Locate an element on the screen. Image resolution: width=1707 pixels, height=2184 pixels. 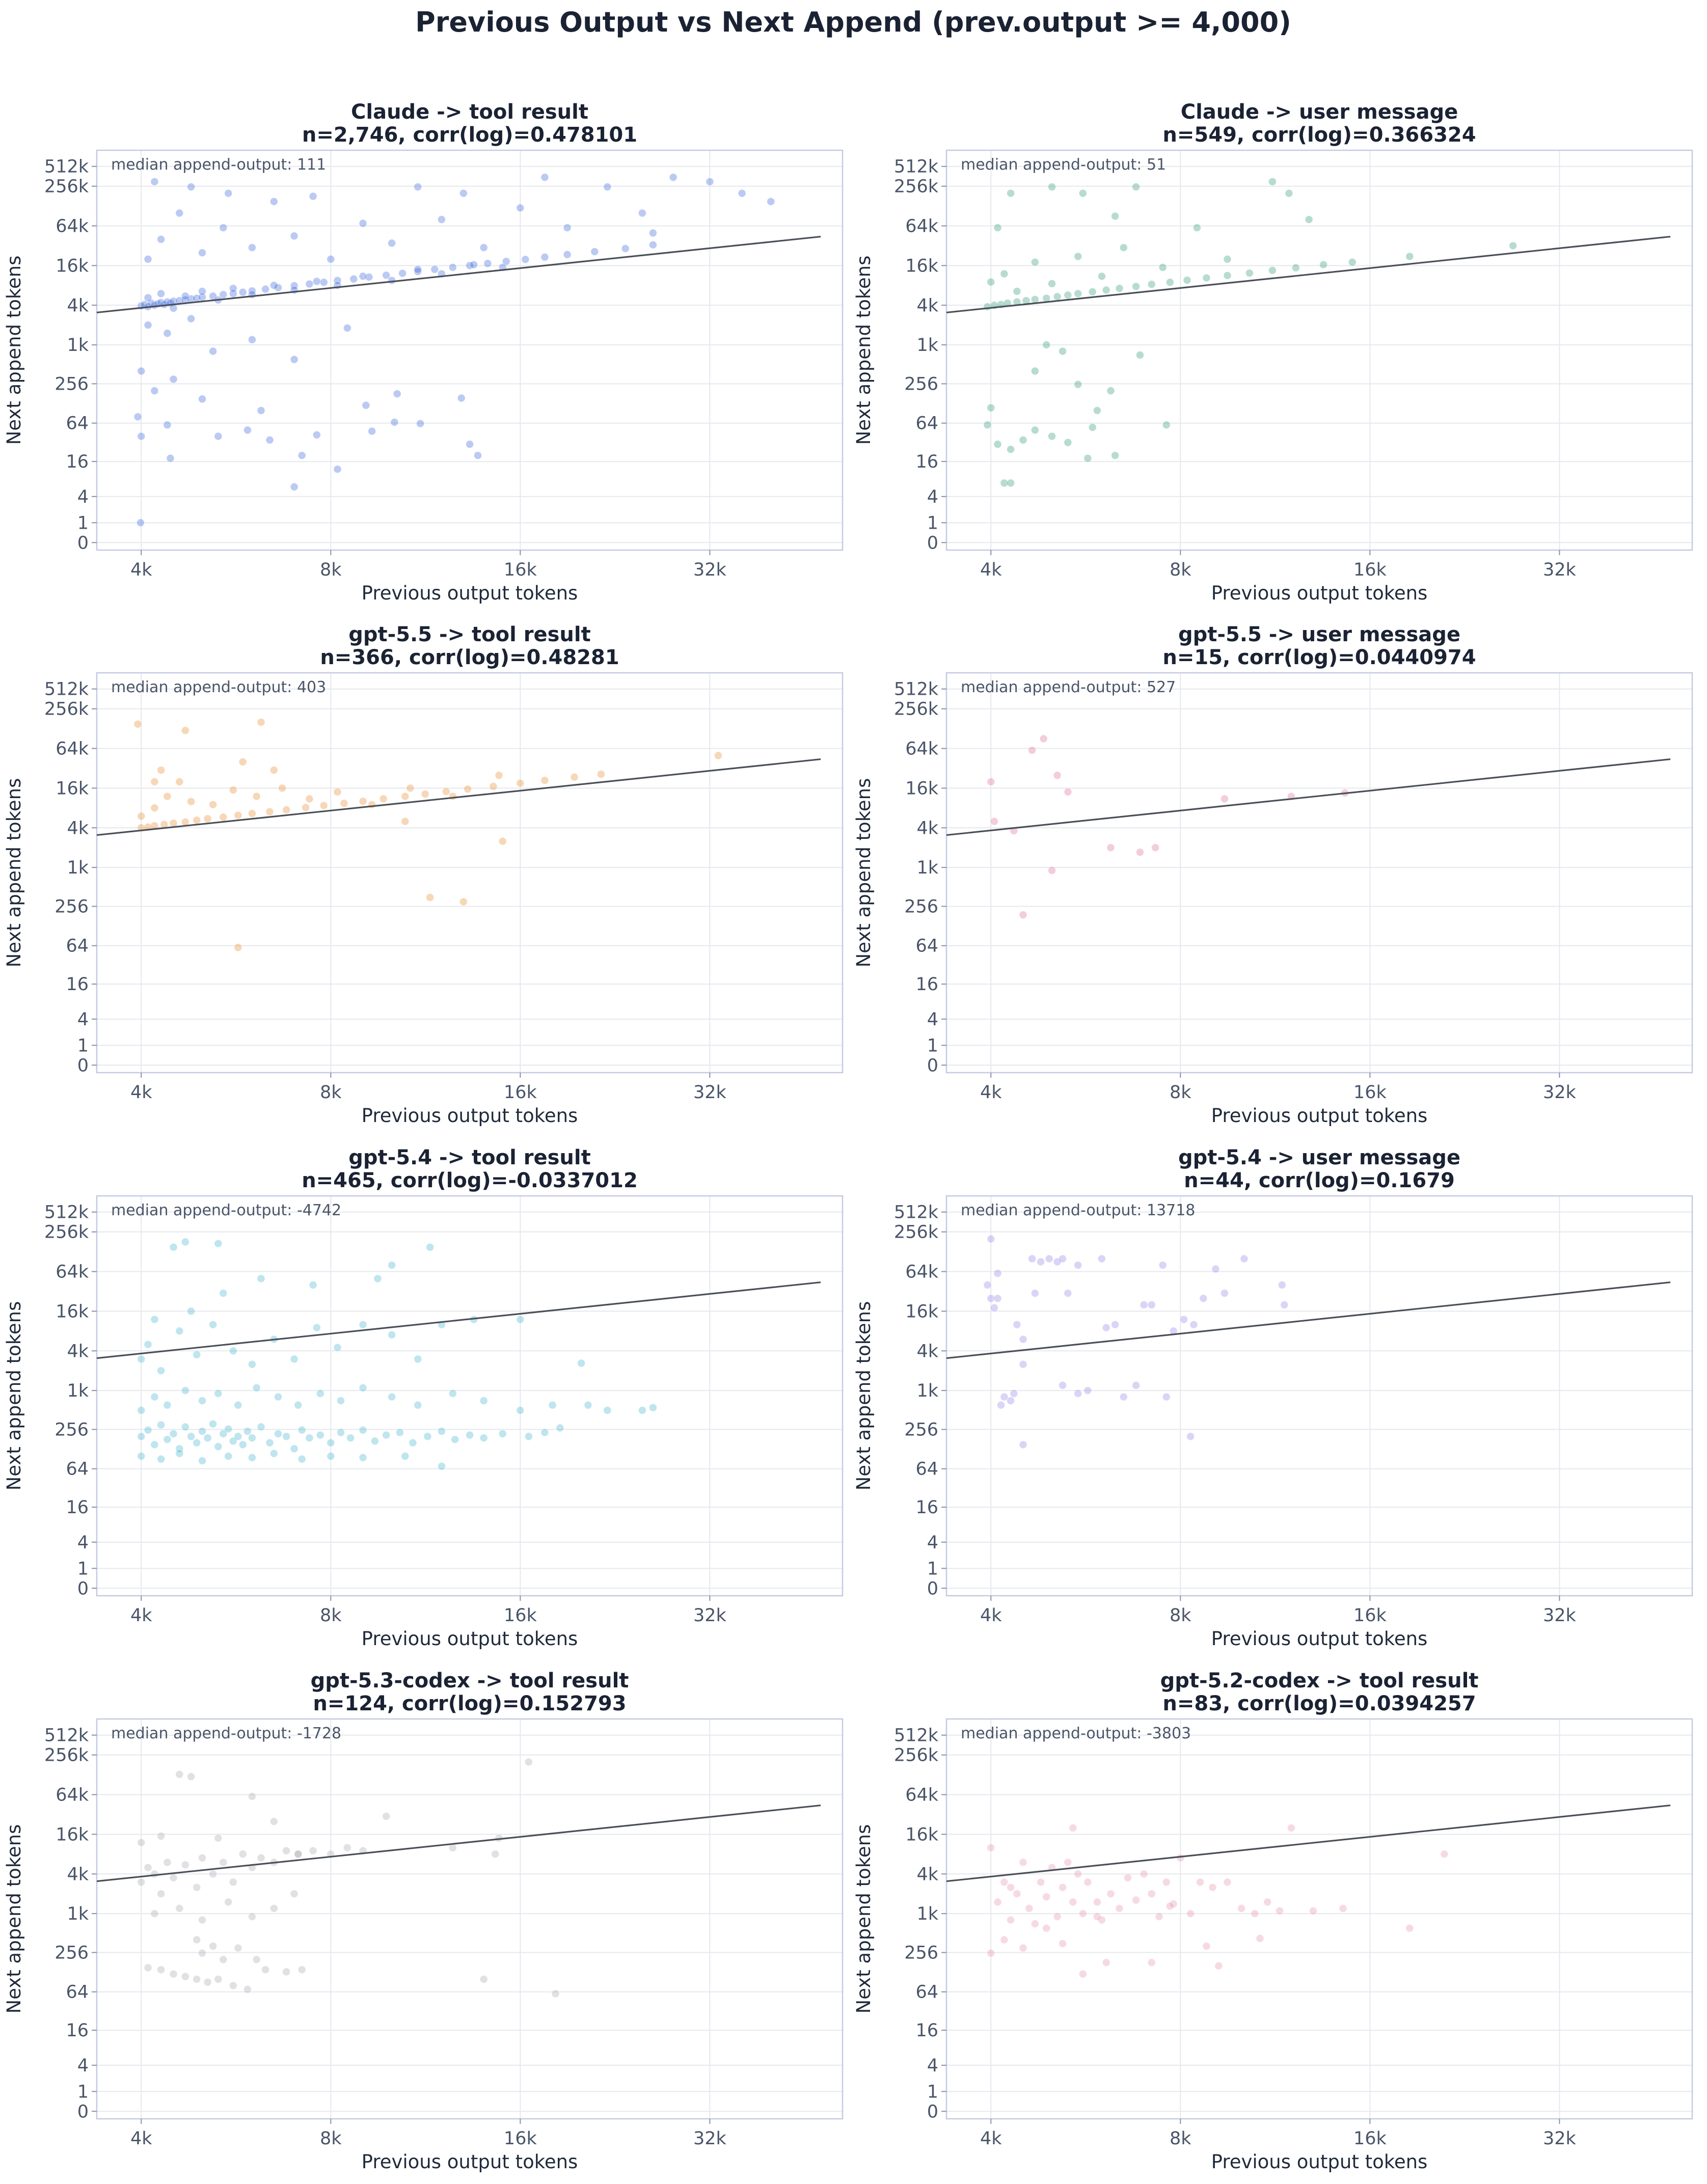
panel-subtitle: n=83, corr(log)=0.0394257 is located at coordinates (1319, 1704).